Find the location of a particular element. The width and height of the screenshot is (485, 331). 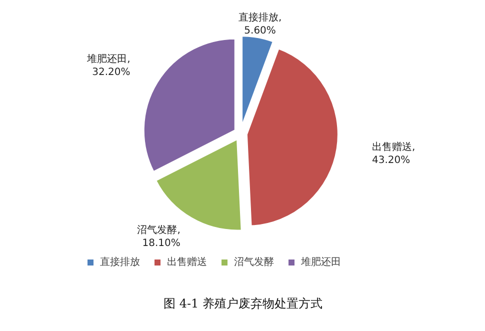

data-label: 沼气发酵, 18.10% is located at coordinates (158, 237).